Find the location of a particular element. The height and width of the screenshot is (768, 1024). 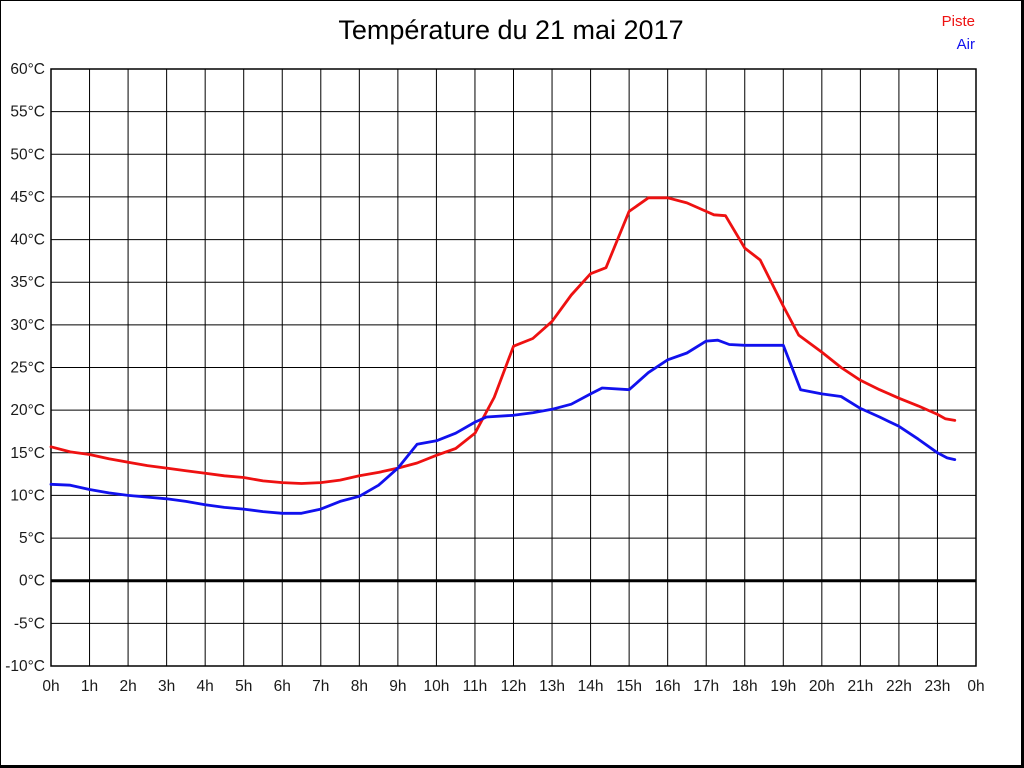

x-axis-tick-label: 19h is located at coordinates (783, 686).